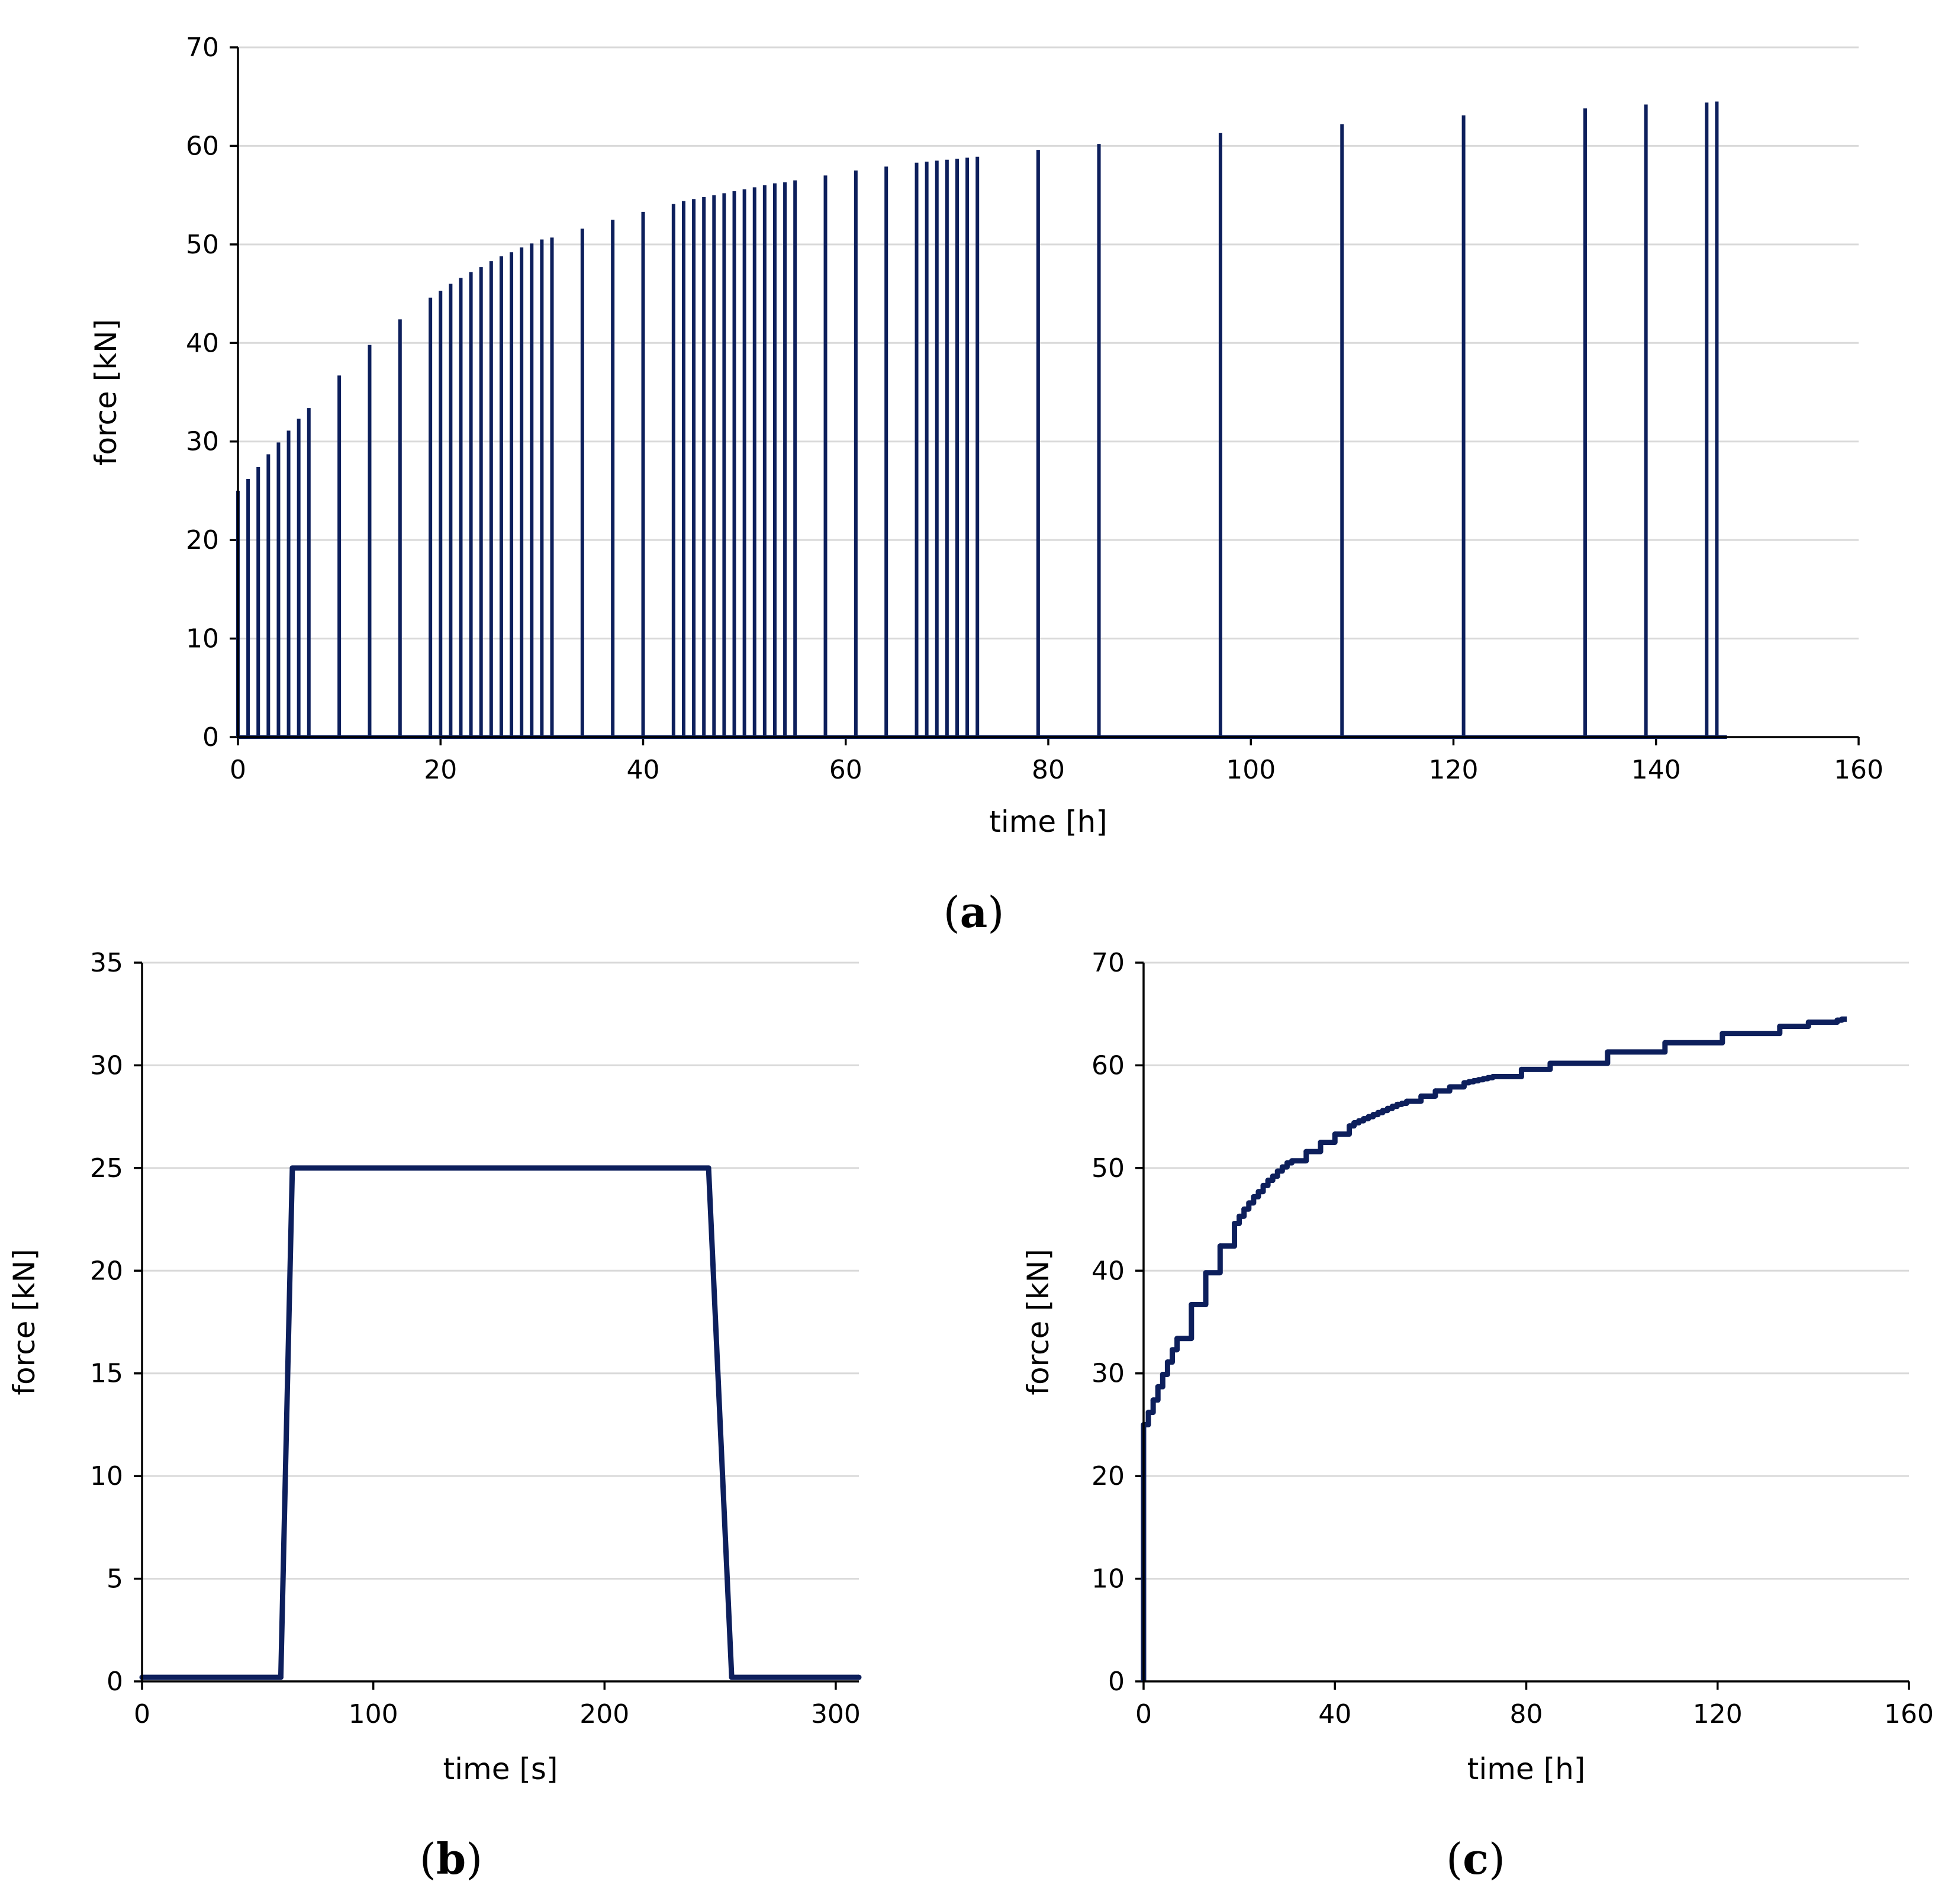  I want to click on panel-label-c: (c), so click(1475, 1859).